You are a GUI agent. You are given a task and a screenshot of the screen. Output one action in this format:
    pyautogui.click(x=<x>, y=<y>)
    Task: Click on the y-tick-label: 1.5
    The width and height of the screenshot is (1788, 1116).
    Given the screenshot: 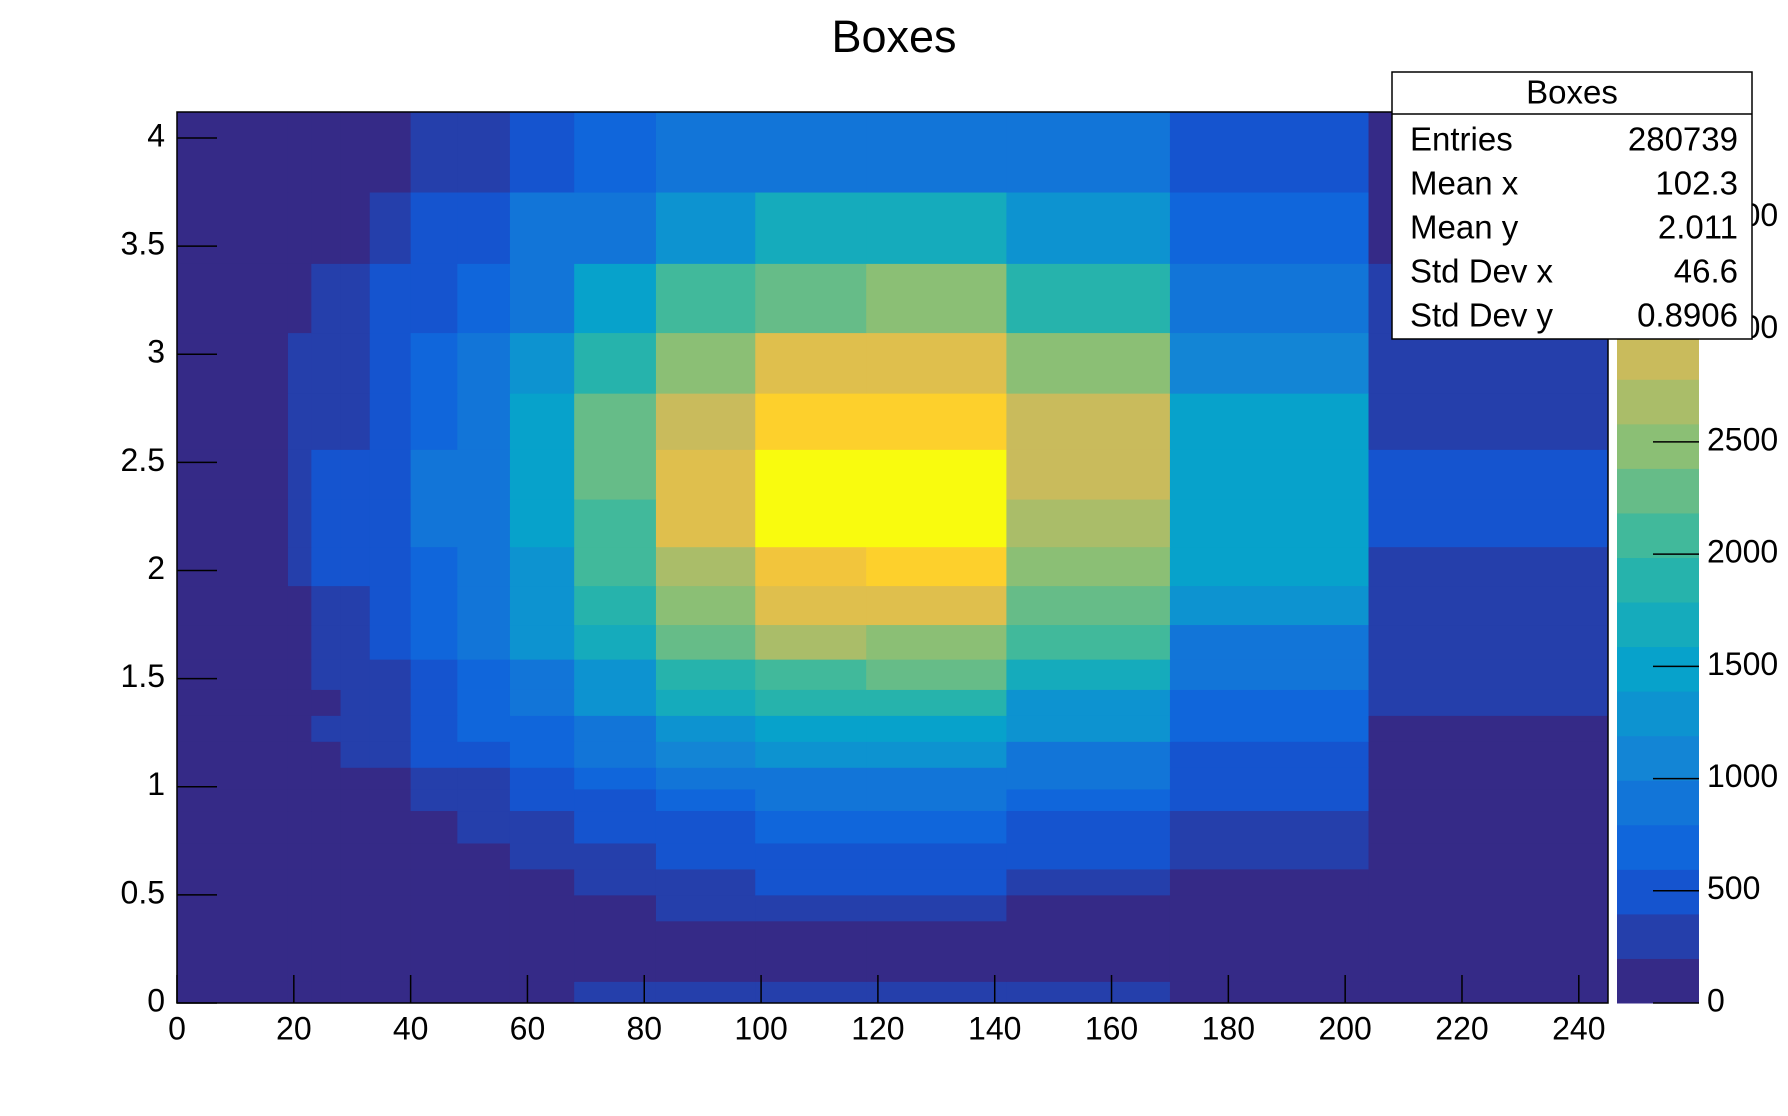 What is the action you would take?
    pyautogui.click(x=143, y=676)
    